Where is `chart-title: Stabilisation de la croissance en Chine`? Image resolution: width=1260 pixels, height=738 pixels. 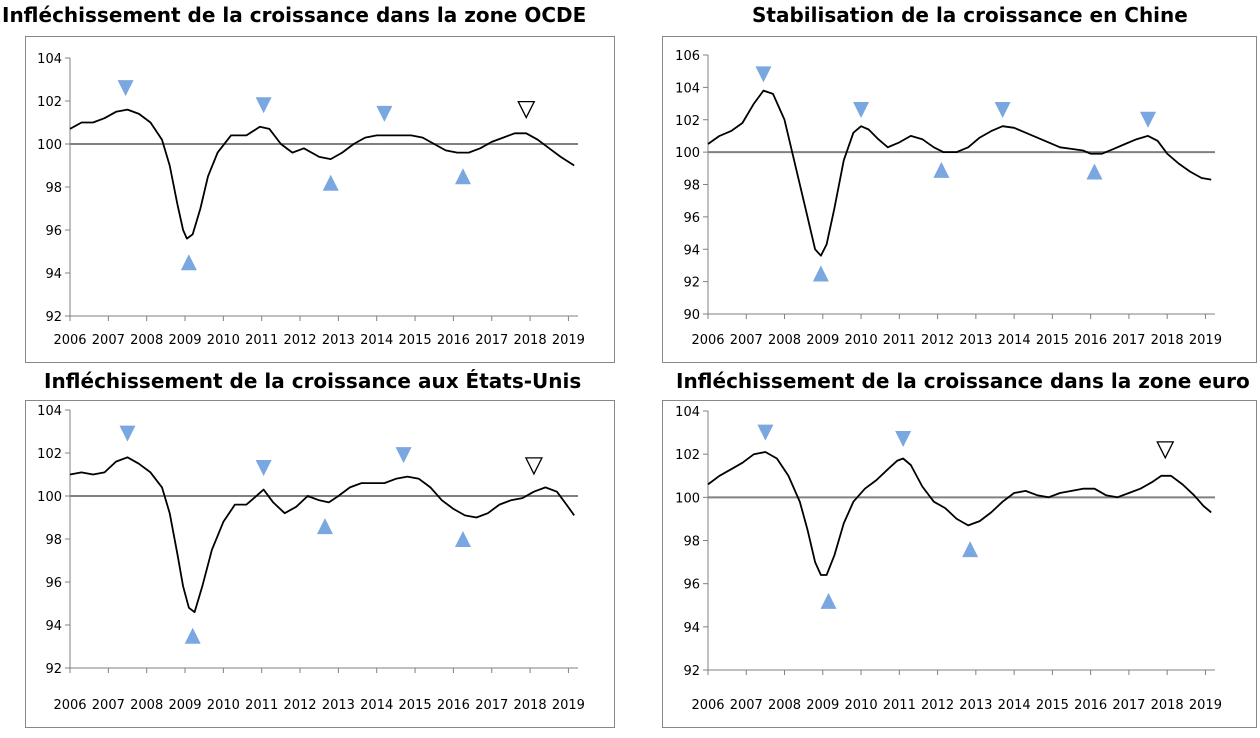
chart-title: Stabilisation de la croissance en Chine is located at coordinates (970, 15).